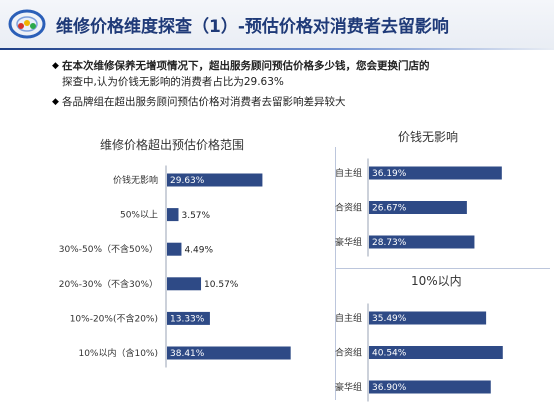 The width and height of the screenshot is (554, 408). What do you see at coordinates (172, 145) in the screenshot?
I see `chart-1-title: 维修价格超出预估价格范围` at bounding box center [172, 145].